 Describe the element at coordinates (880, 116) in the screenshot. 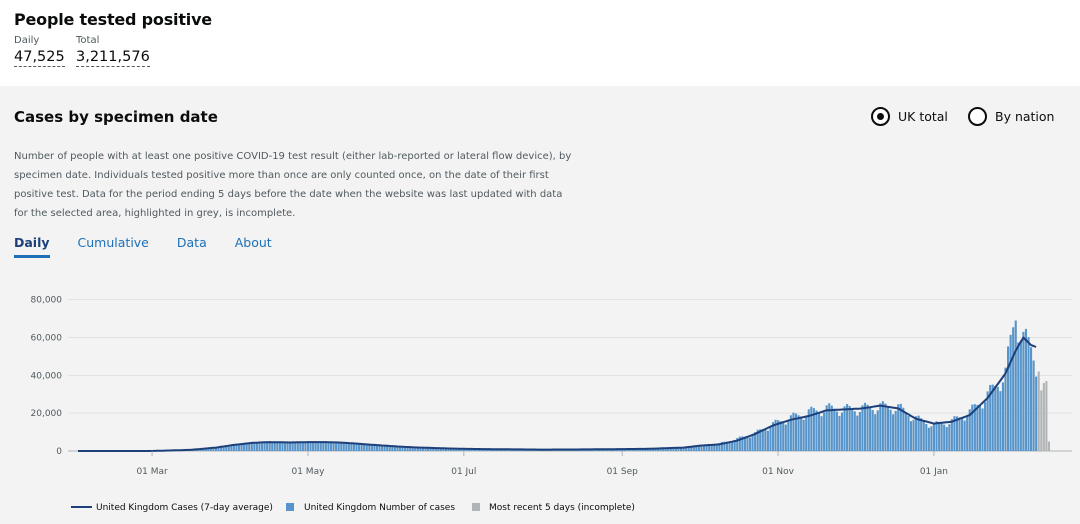

I see `radio-checked-icon` at that location.